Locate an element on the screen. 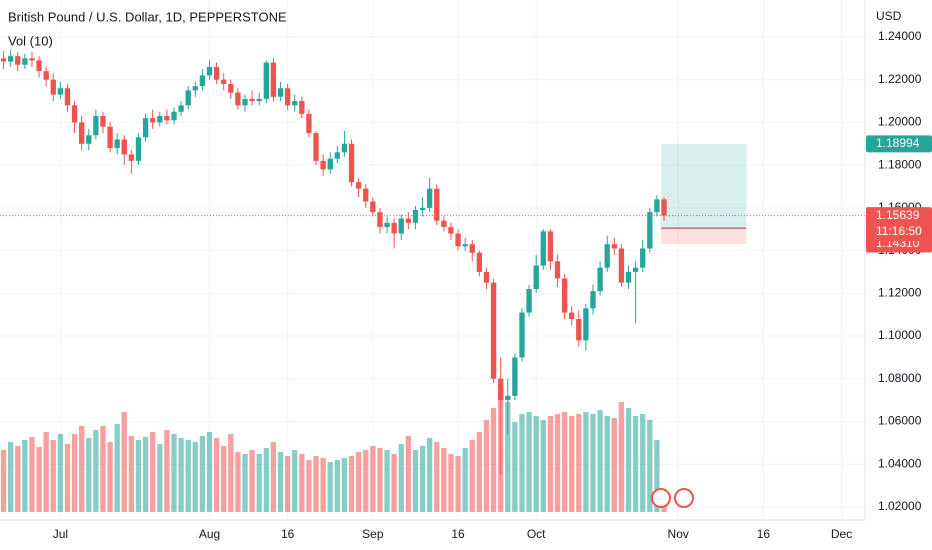 This screenshot has width=932, height=550. y-tick-label: 1.06000 is located at coordinates (900, 421).